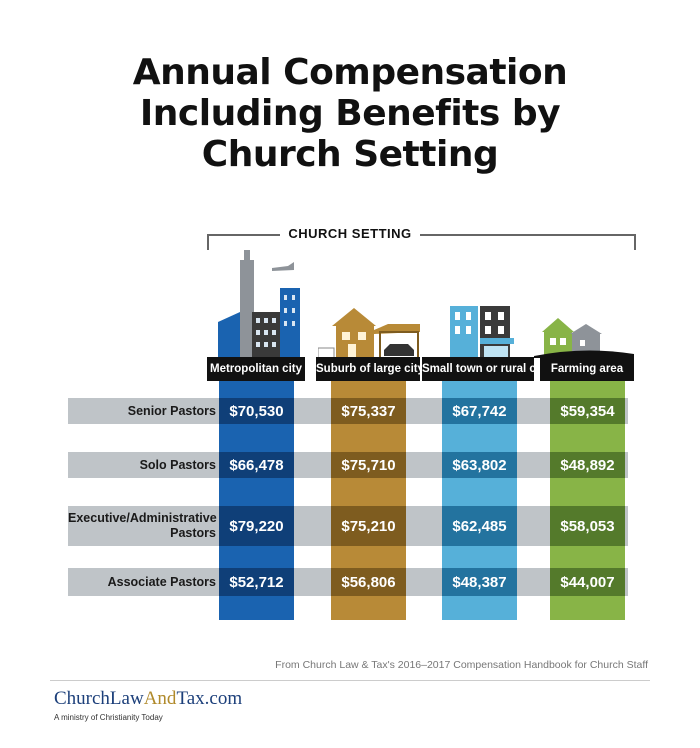 This screenshot has width=700, height=748. Describe the element at coordinates (479, 582) in the screenshot. I see `value-cell: $48,387` at that location.